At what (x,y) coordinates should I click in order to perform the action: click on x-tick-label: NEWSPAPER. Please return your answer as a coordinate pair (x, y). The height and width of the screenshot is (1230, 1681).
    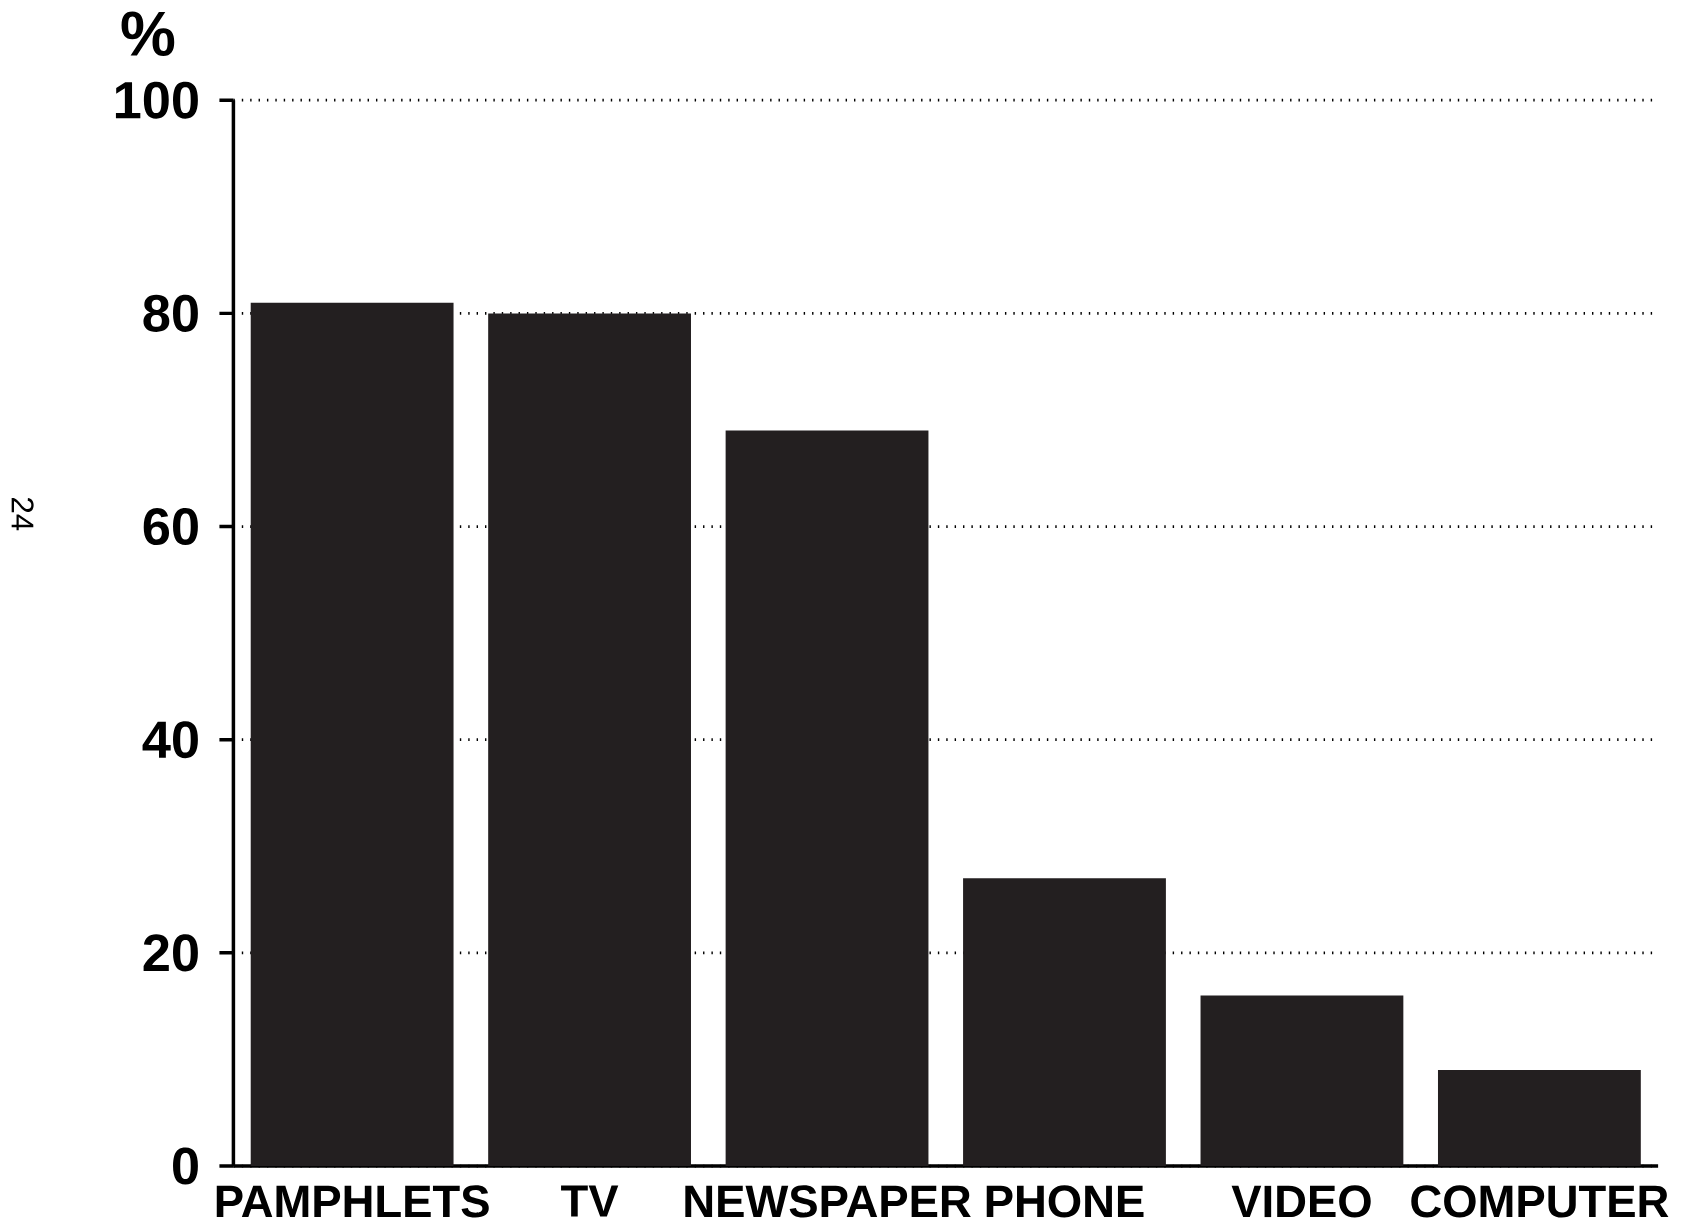
    Looking at the image, I should click on (828, 1201).